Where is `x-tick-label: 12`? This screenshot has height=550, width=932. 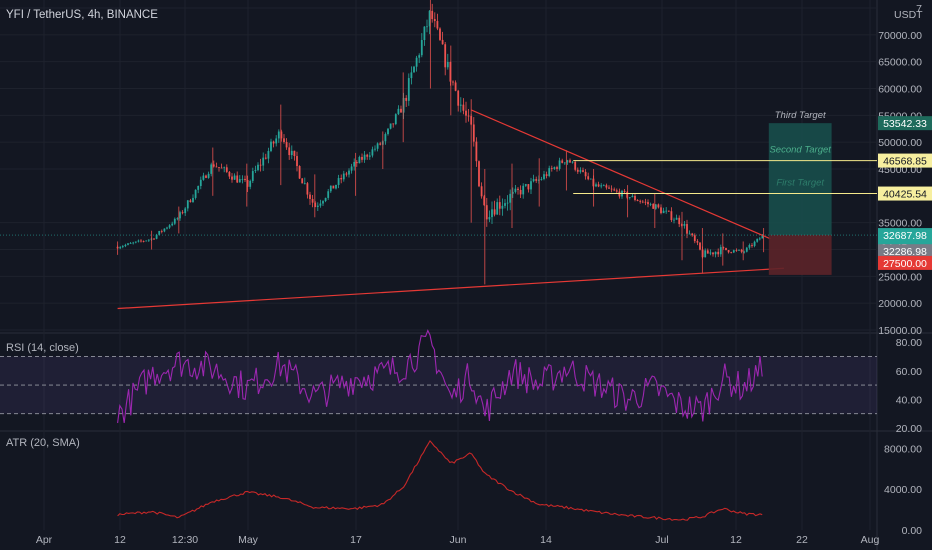 x-tick-label: 12 is located at coordinates (736, 540).